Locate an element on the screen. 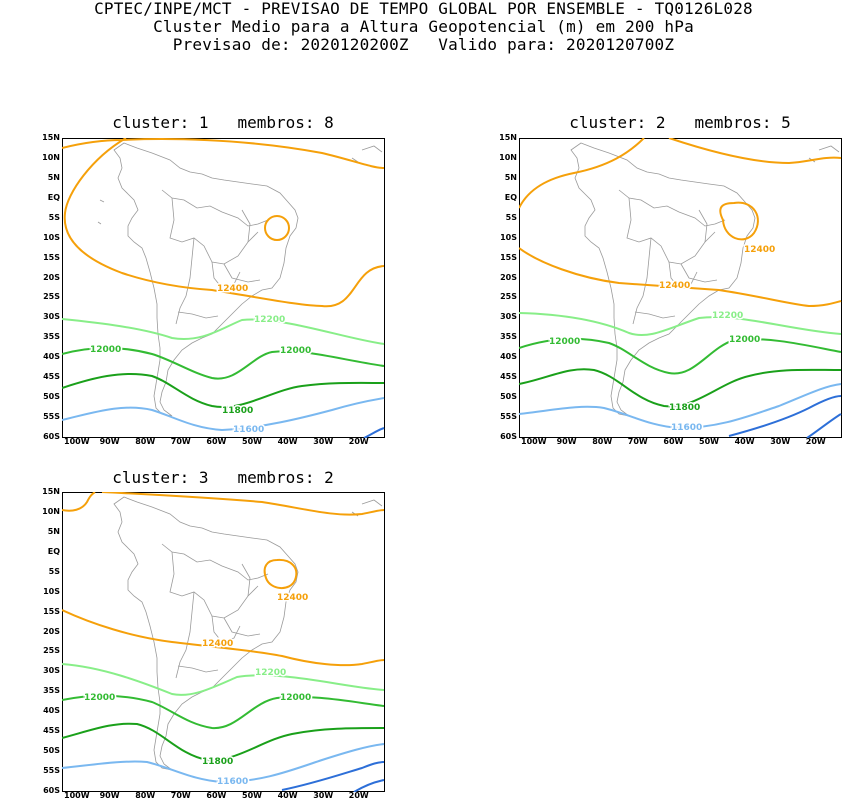 The image size is (847, 803). panel-3-title: cluster: 3 membros: 2 is located at coordinates (223, 477).